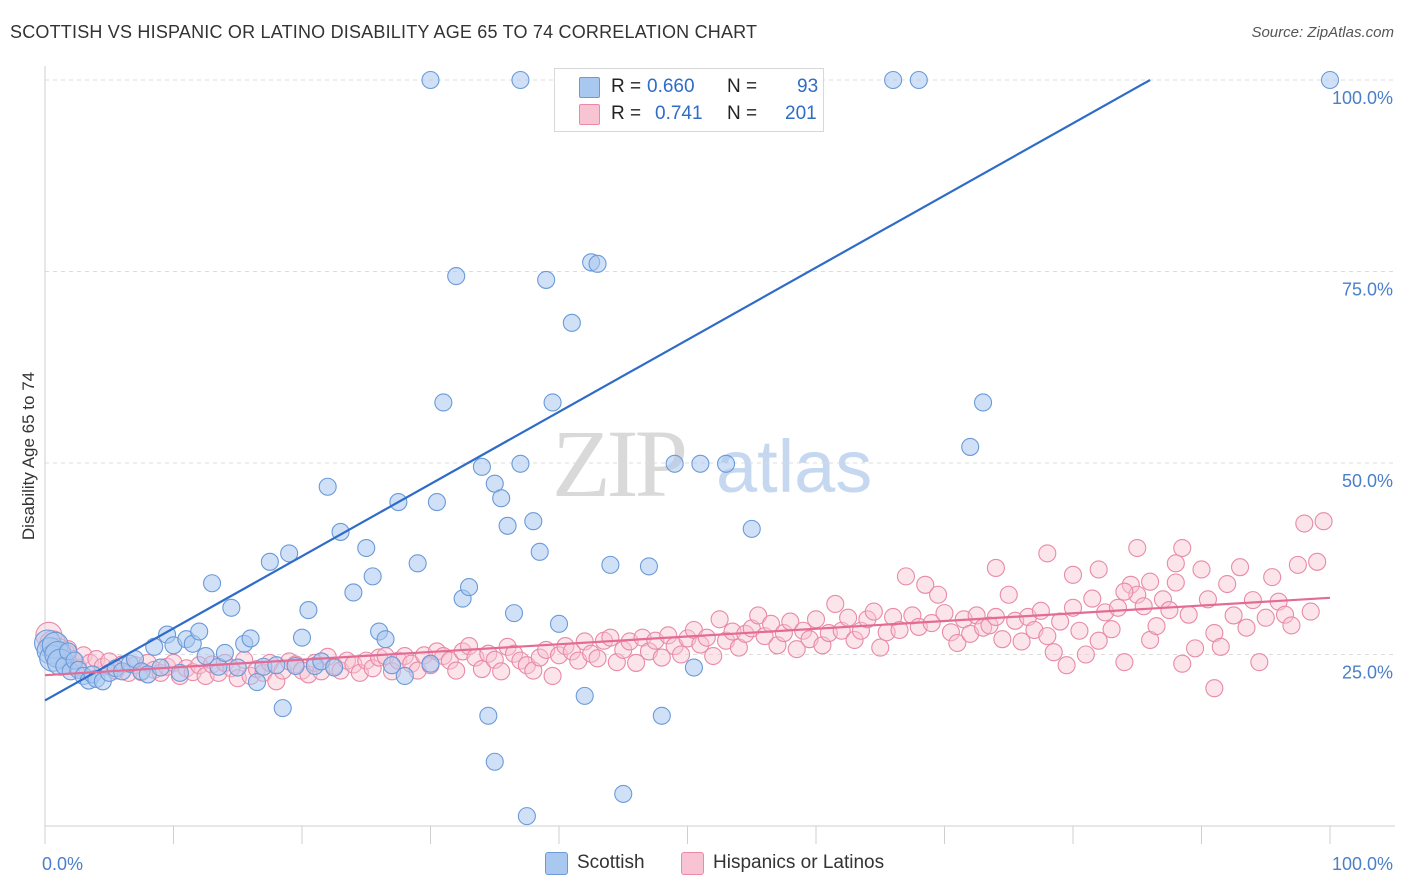 Image resolution: width=1406 pixels, height=892 pixels. I want to click on legend-swatch-scottish, so click(589, 87).